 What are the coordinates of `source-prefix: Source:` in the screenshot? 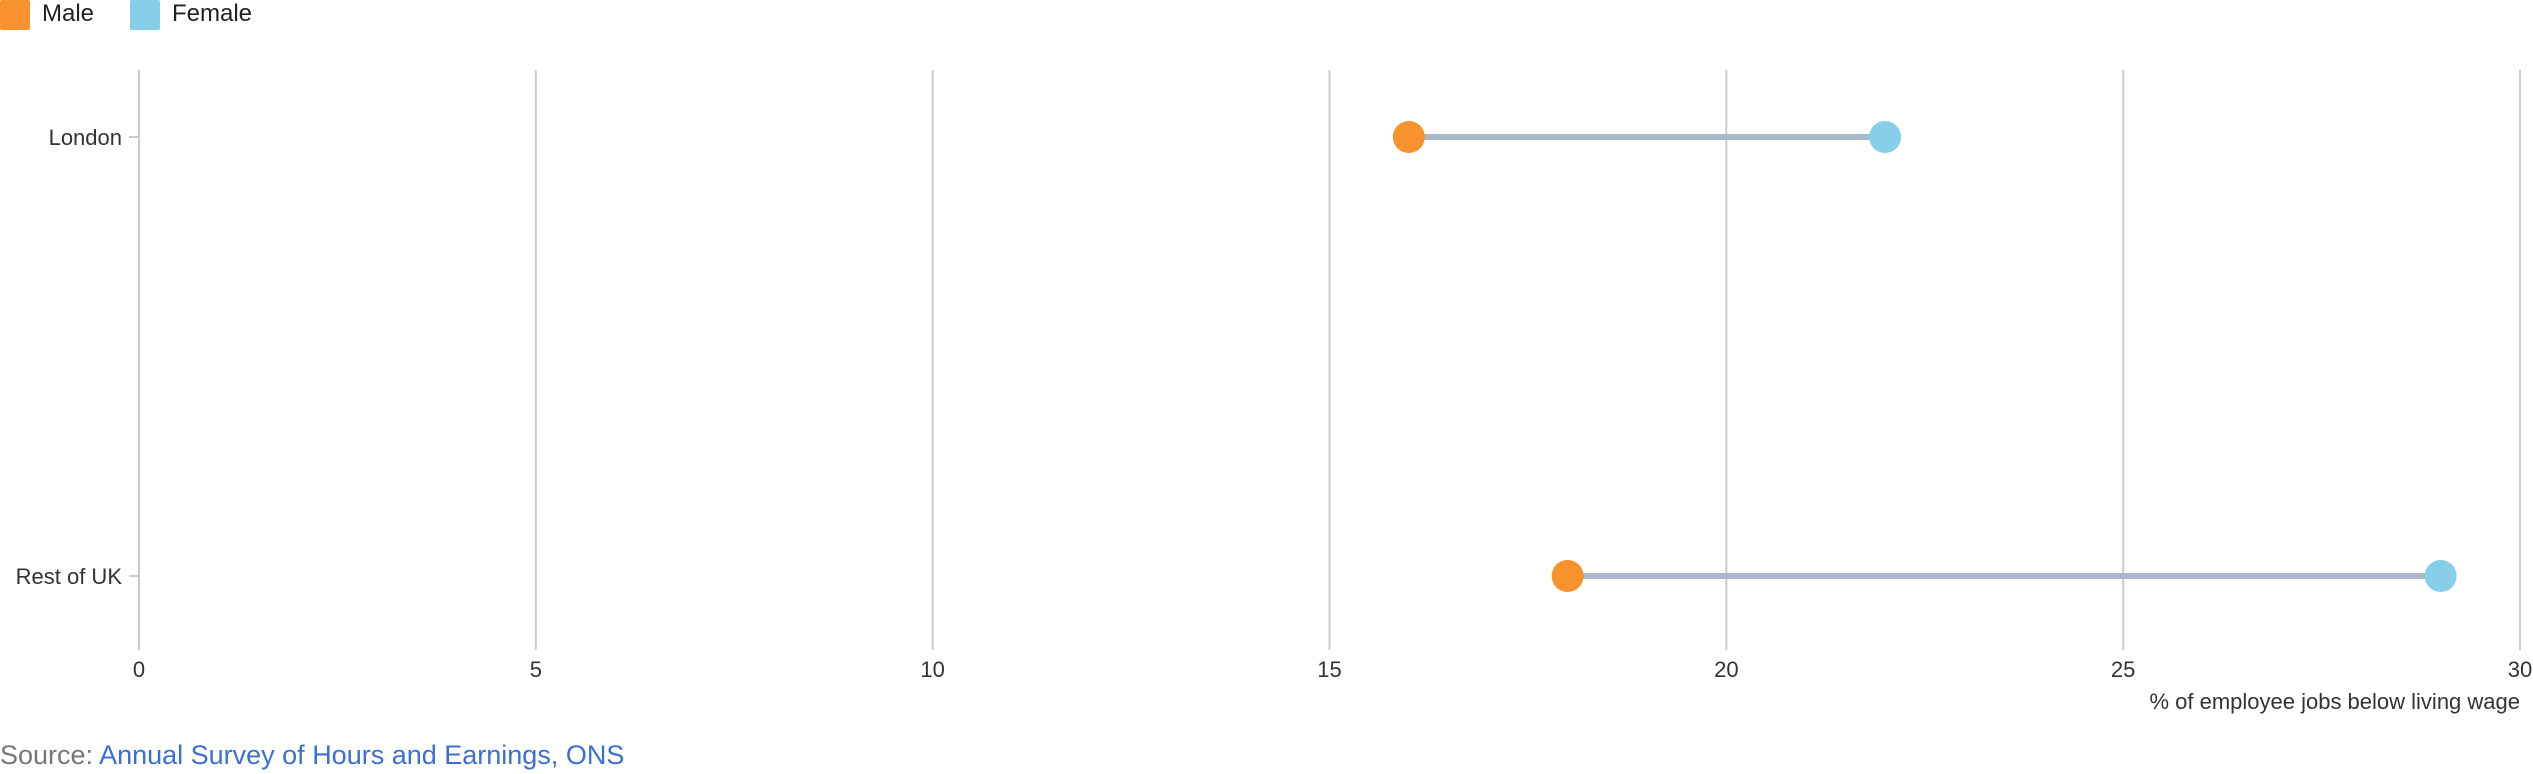 It's located at (50, 755).